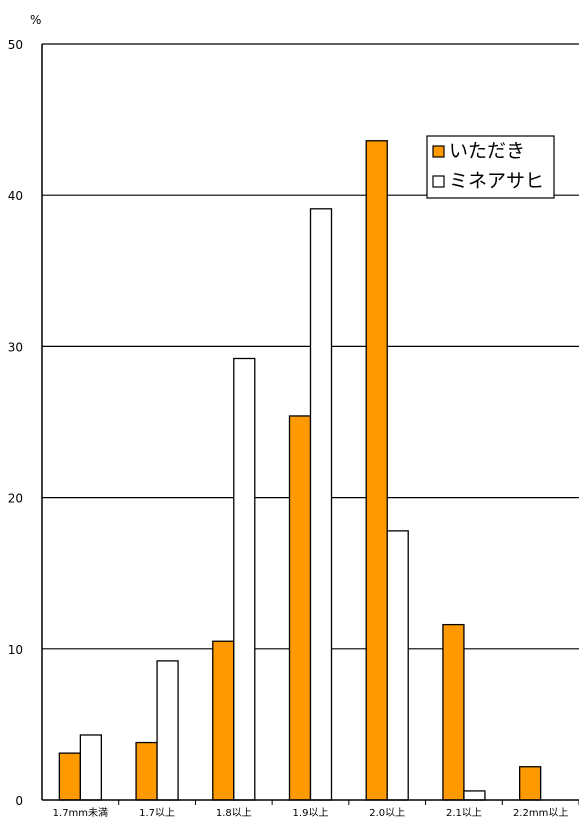 This screenshot has width=579, height=821. I want to click on x-tick-label: 2.0以上, so click(387, 813).